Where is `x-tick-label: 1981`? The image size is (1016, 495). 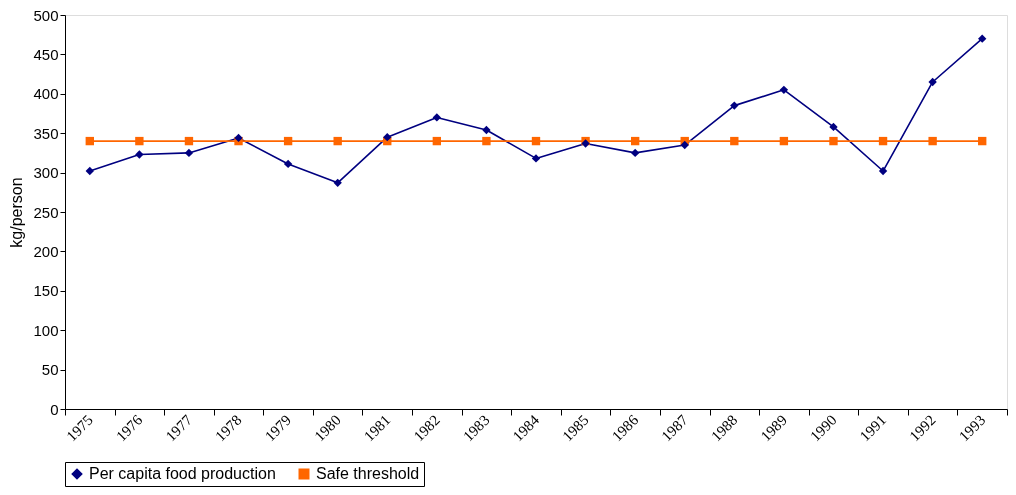
x-tick-label: 1981 is located at coordinates (377, 428).